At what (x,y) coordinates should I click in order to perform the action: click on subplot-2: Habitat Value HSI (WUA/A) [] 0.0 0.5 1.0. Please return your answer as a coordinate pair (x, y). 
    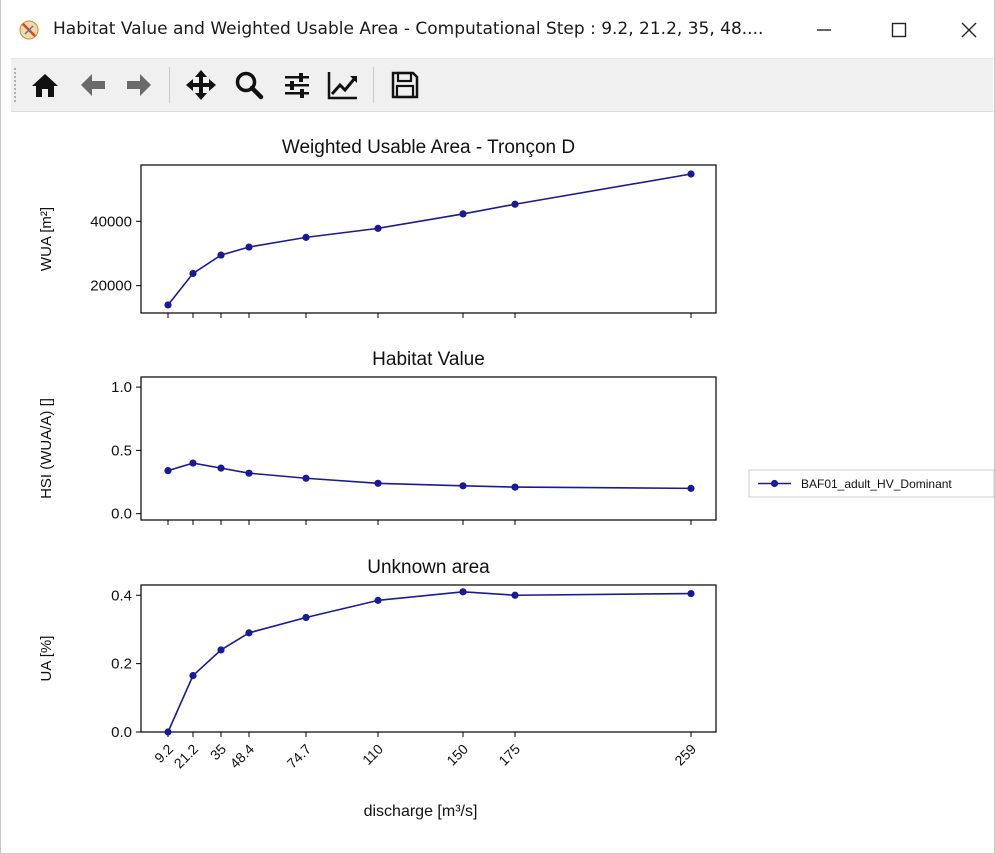
    Looking at the image, I should click on (377, 437).